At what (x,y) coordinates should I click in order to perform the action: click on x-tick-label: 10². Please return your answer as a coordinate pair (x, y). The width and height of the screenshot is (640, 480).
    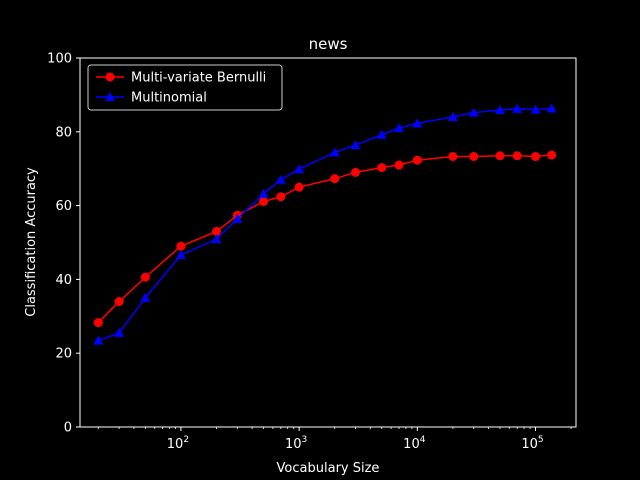
    Looking at the image, I should click on (178, 443).